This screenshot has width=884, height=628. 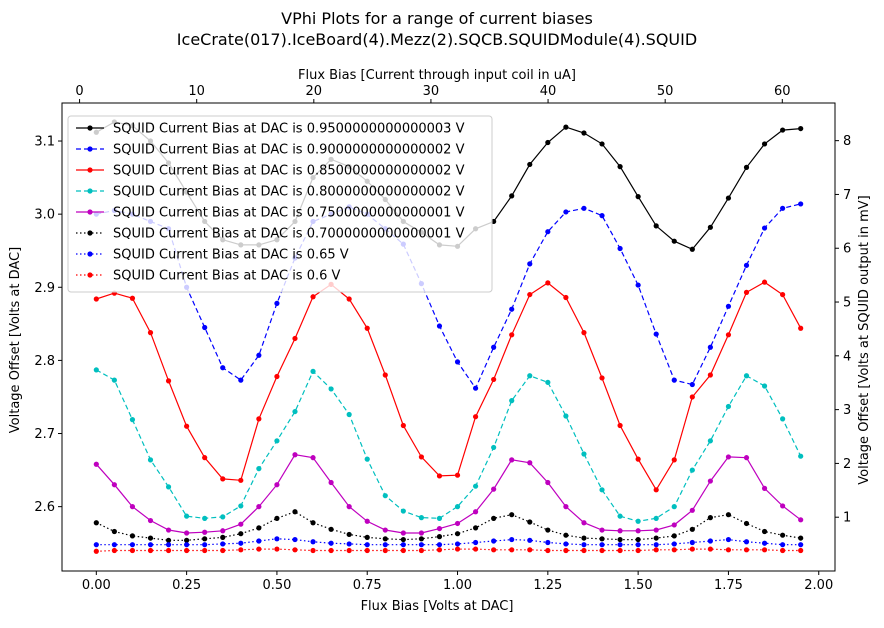 What do you see at coordinates (44, 215) in the screenshot?
I see `y-tick-label: 3.0` at bounding box center [44, 215].